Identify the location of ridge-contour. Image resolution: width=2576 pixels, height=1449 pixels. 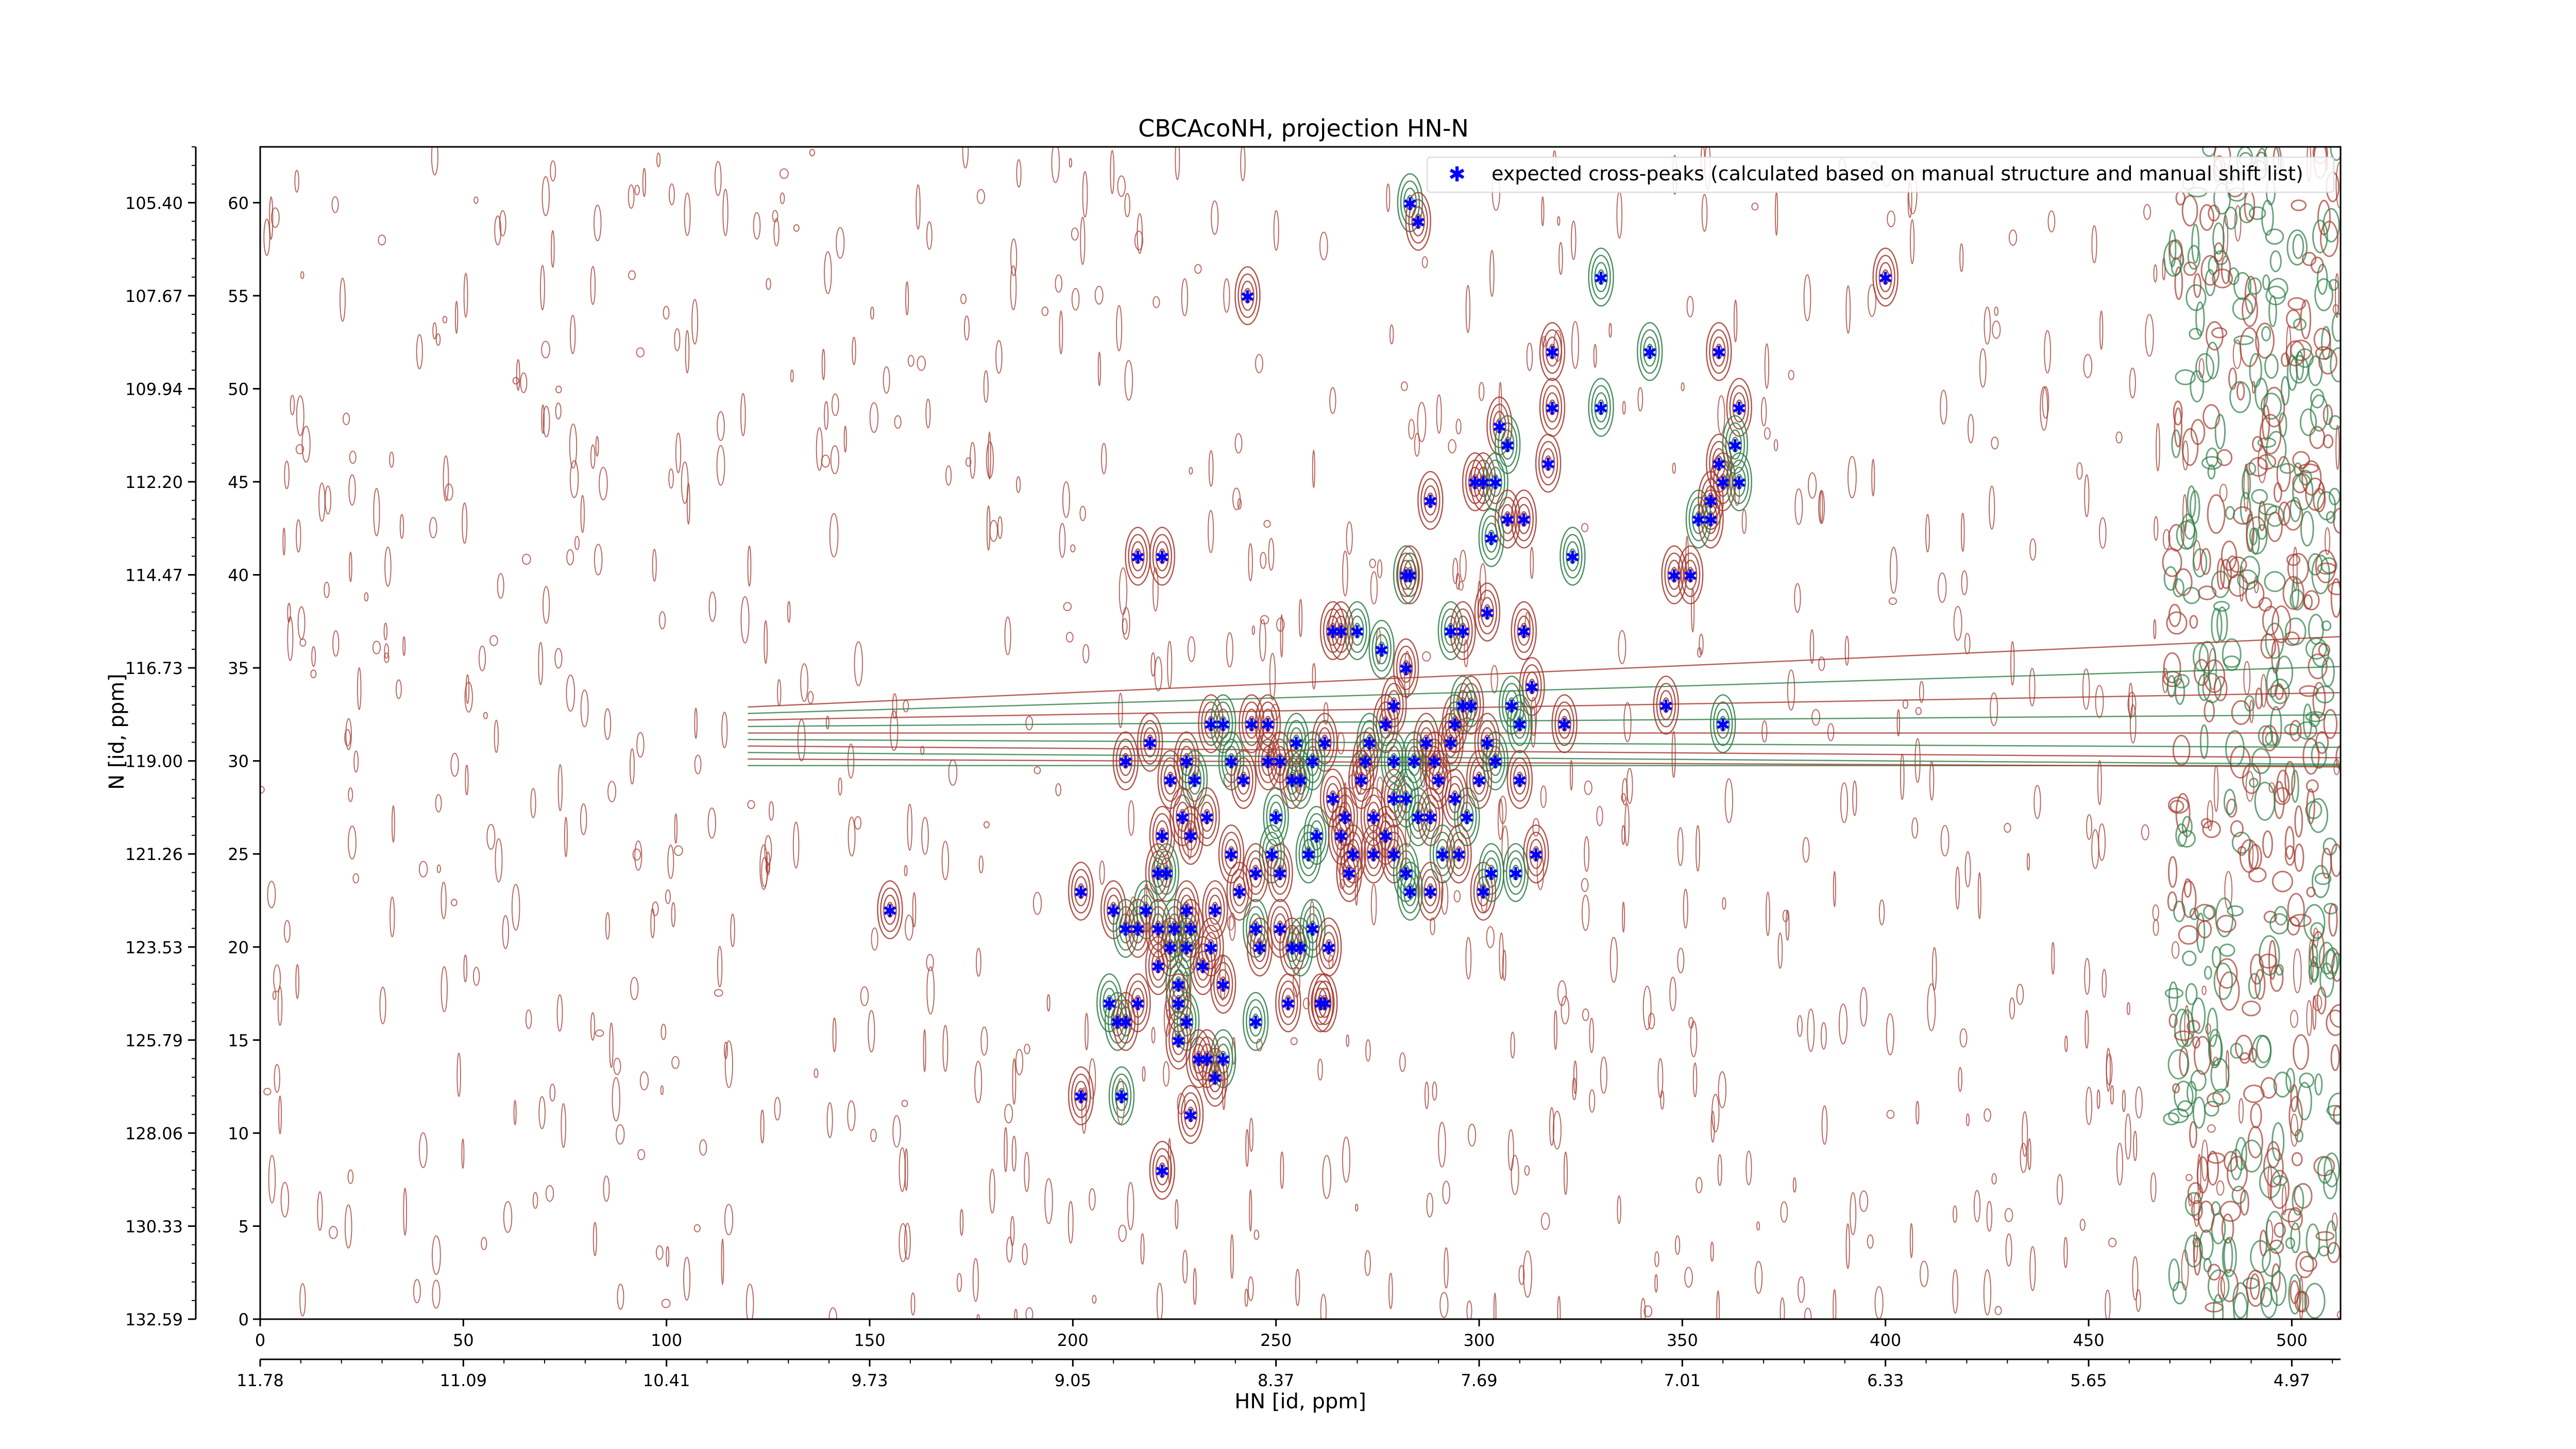
(1544, 743).